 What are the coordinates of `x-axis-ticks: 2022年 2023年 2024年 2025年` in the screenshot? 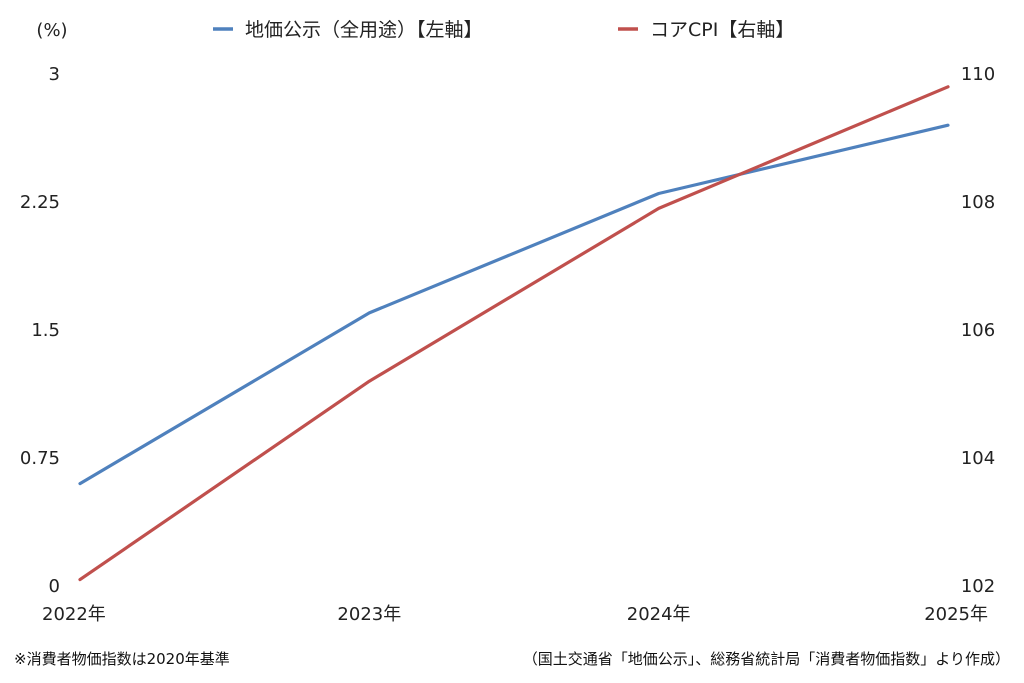 It's located at (515, 614).